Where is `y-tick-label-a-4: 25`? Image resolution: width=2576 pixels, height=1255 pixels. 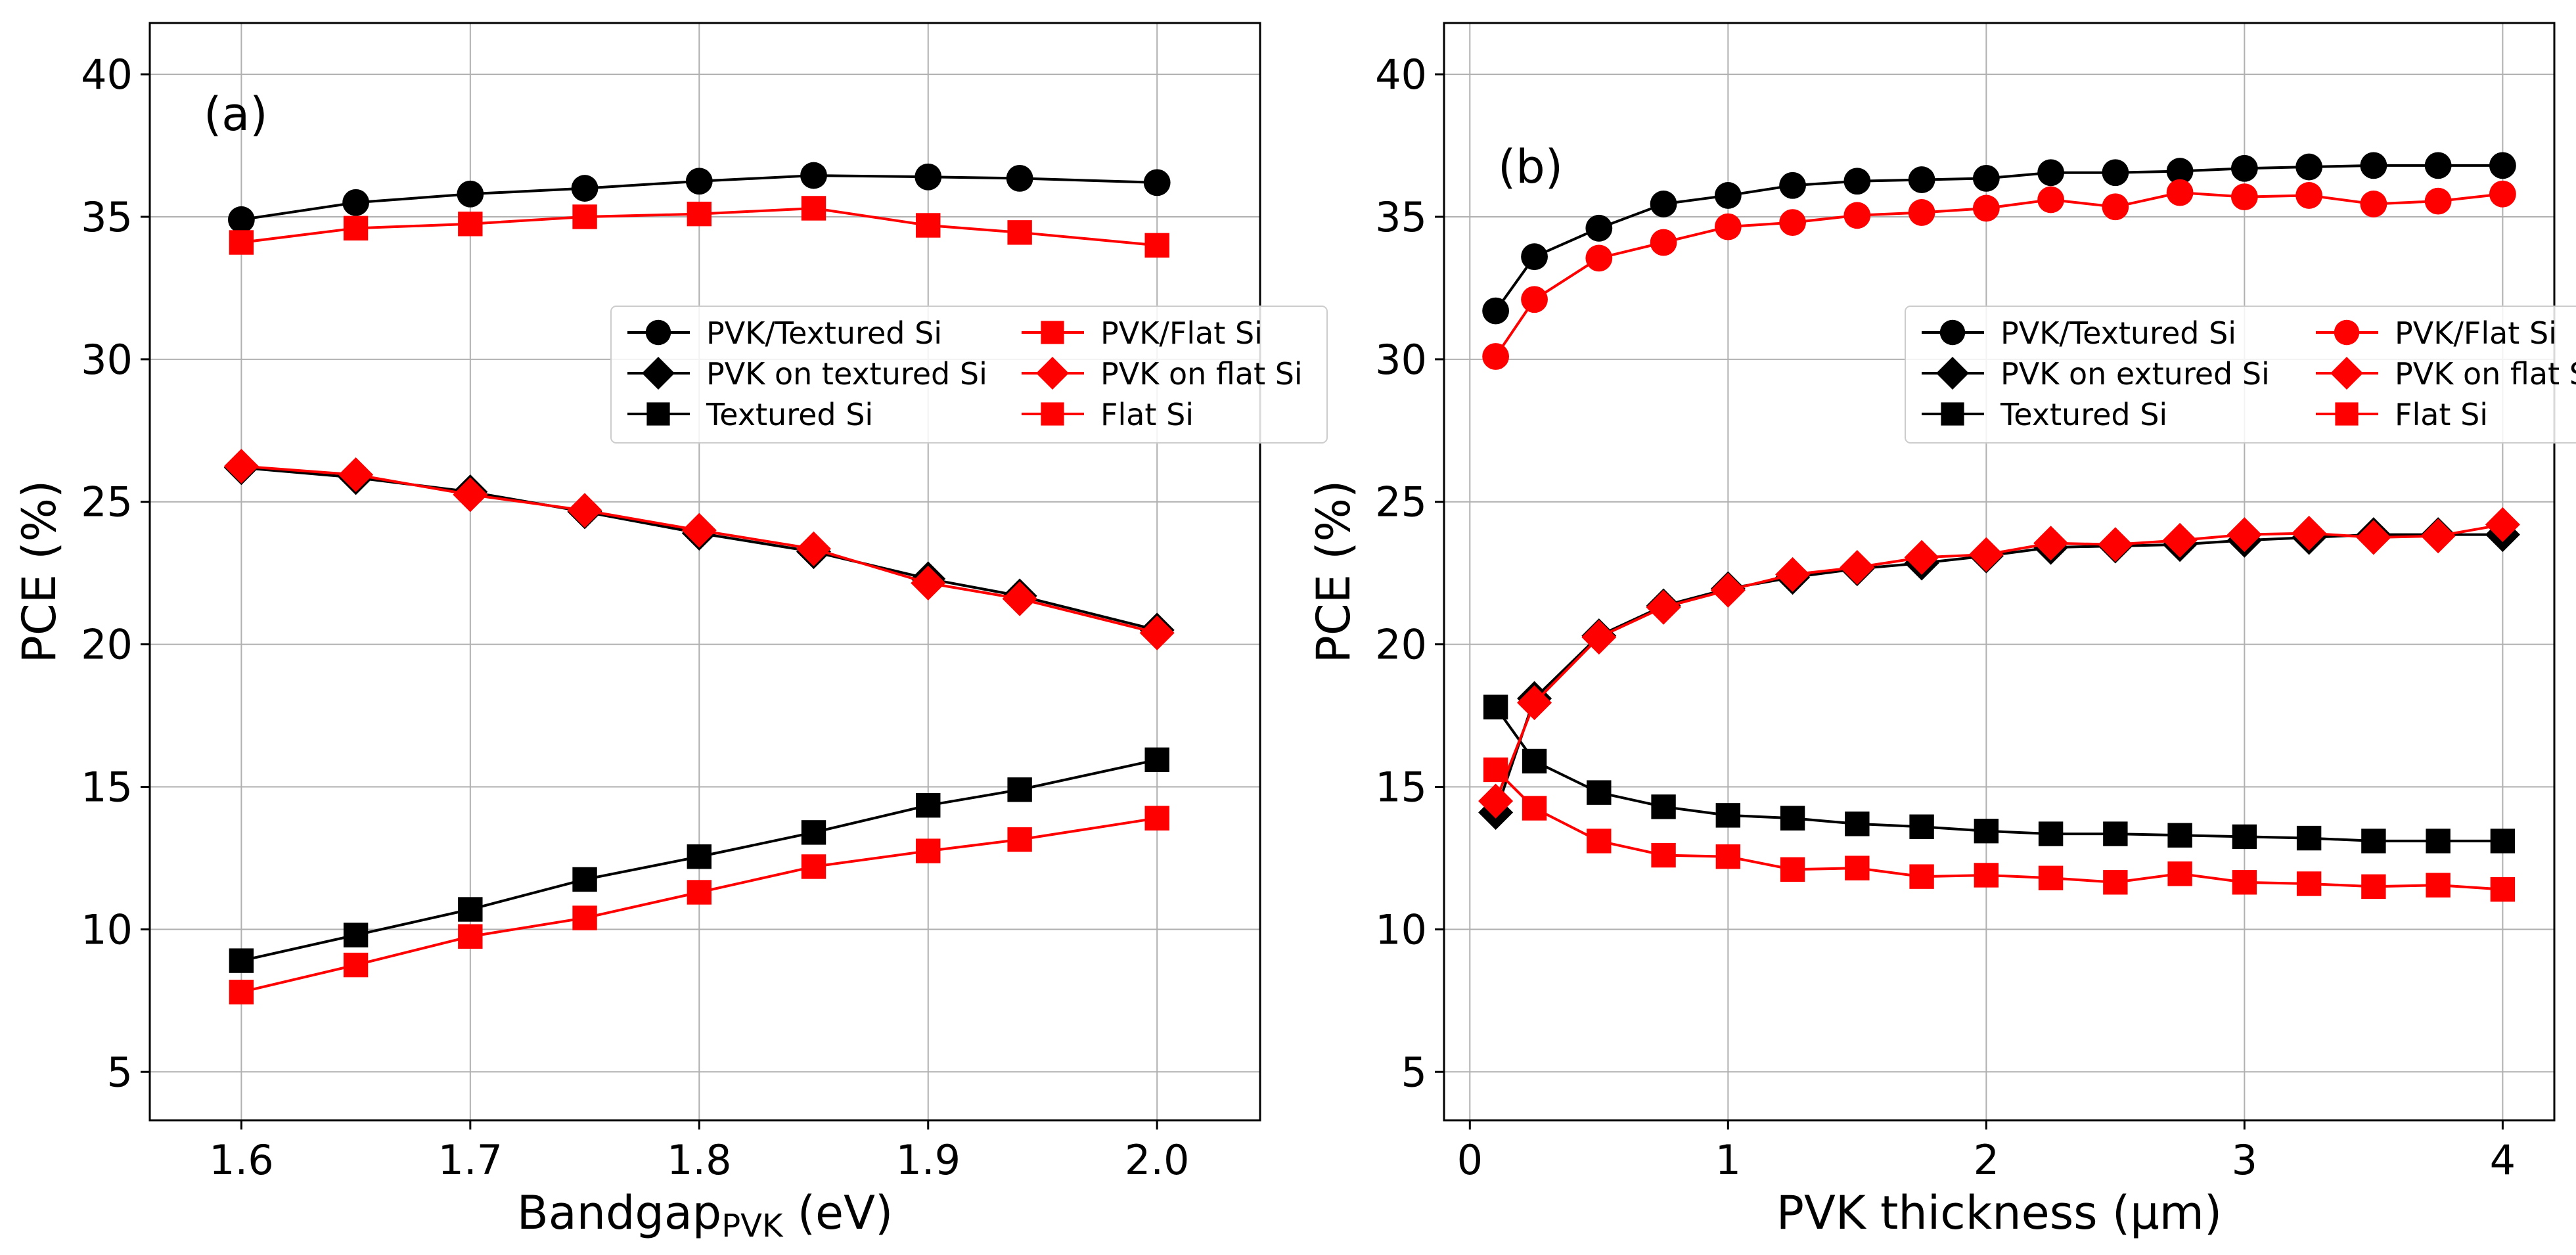 y-tick-label-a-4: 25 is located at coordinates (107, 502).